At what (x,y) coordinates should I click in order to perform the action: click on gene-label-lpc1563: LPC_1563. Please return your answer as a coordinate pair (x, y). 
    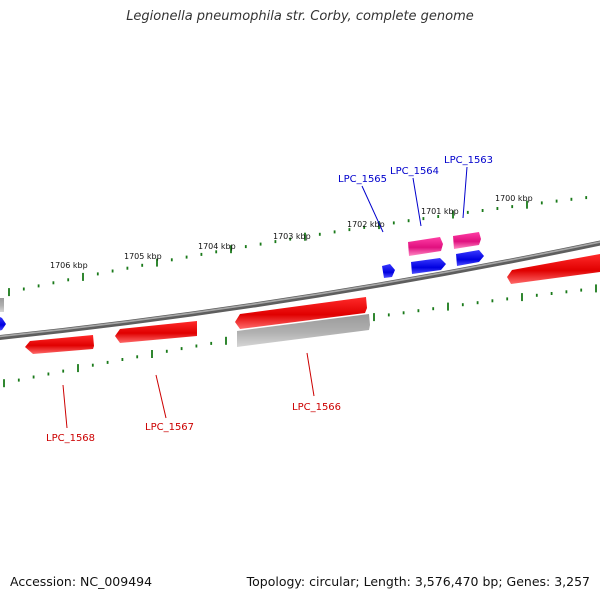
    Looking at the image, I should click on (468, 160).